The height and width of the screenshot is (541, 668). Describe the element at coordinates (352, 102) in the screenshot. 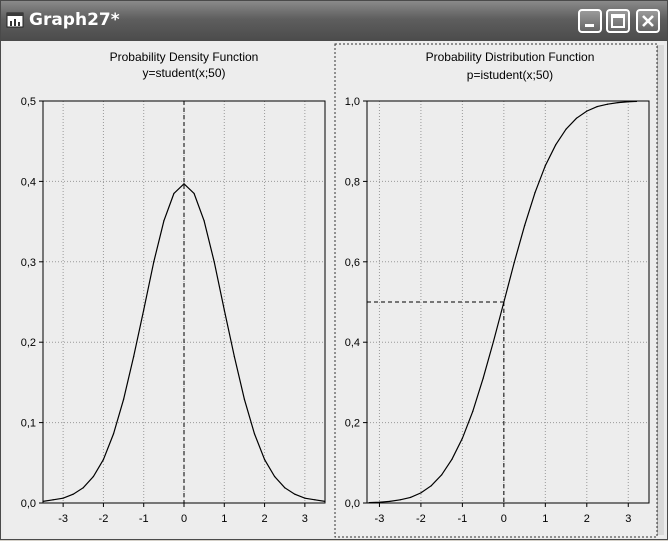

I see `y-tick-label: 1,0` at that location.